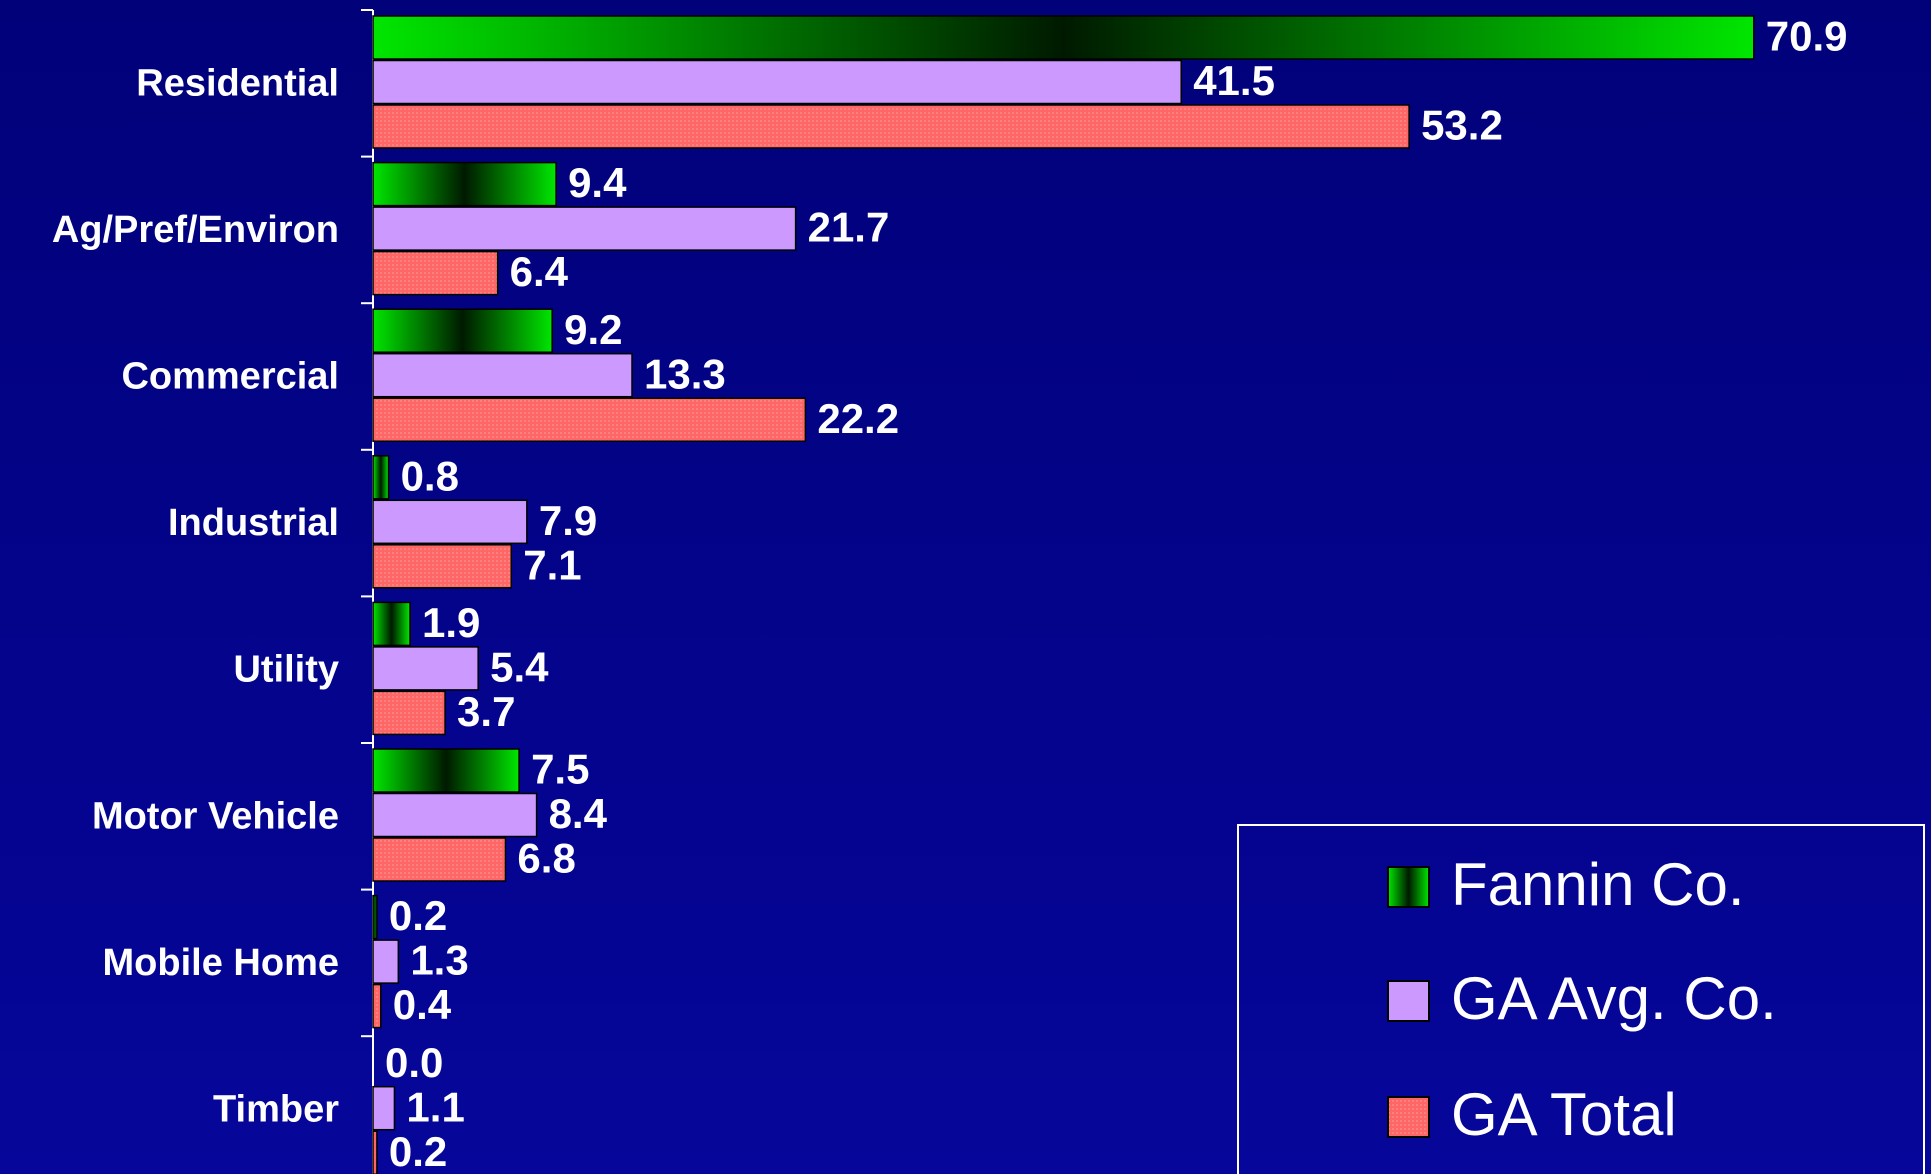  What do you see at coordinates (1614, 998) in the screenshot?
I see `legend-label: GA Avg. Co.` at bounding box center [1614, 998].